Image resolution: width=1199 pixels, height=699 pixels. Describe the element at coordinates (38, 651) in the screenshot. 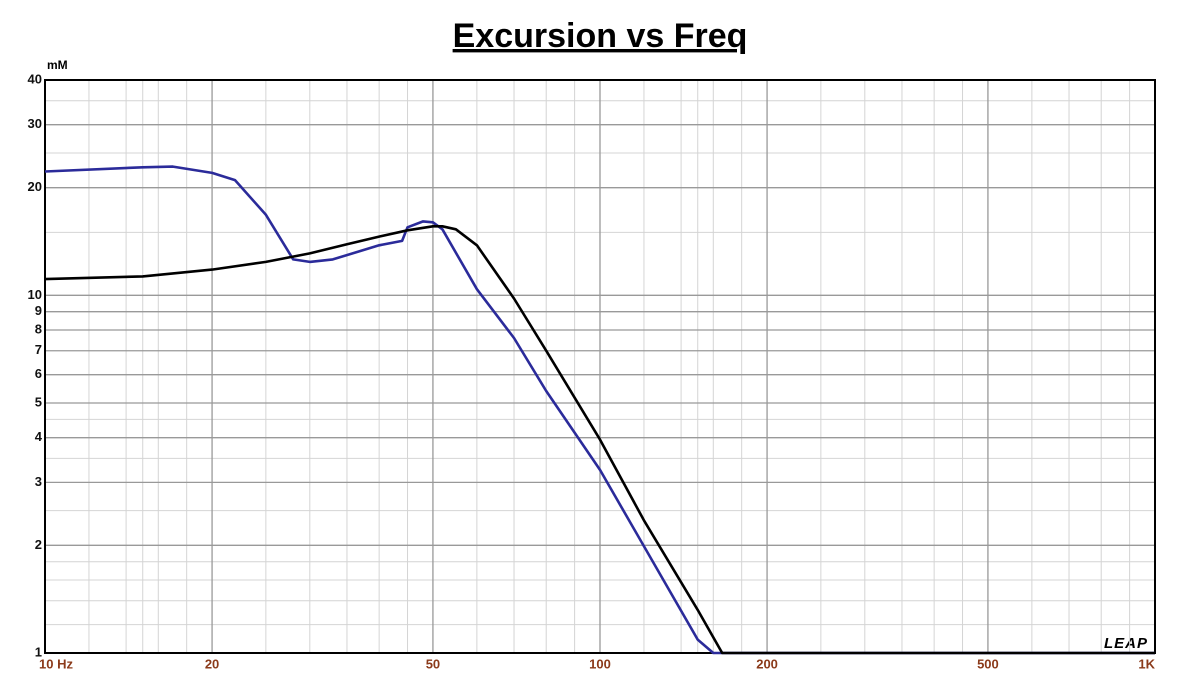

I see `y-tick-label: 1` at that location.